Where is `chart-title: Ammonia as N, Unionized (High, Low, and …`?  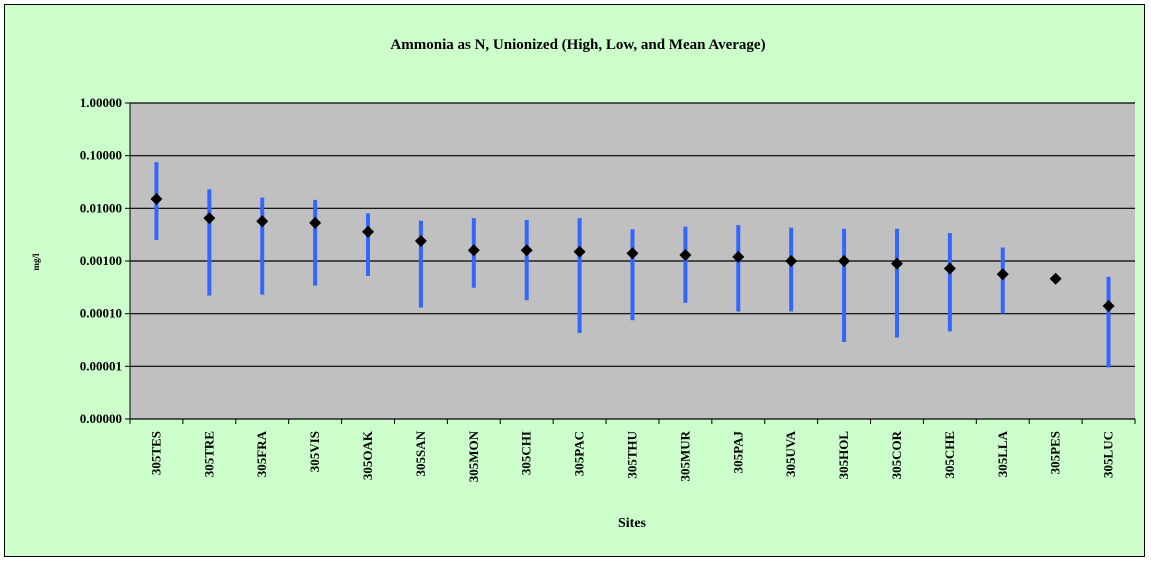
chart-title: Ammonia as N, Unionized (High, Low, and … is located at coordinates (577, 45).